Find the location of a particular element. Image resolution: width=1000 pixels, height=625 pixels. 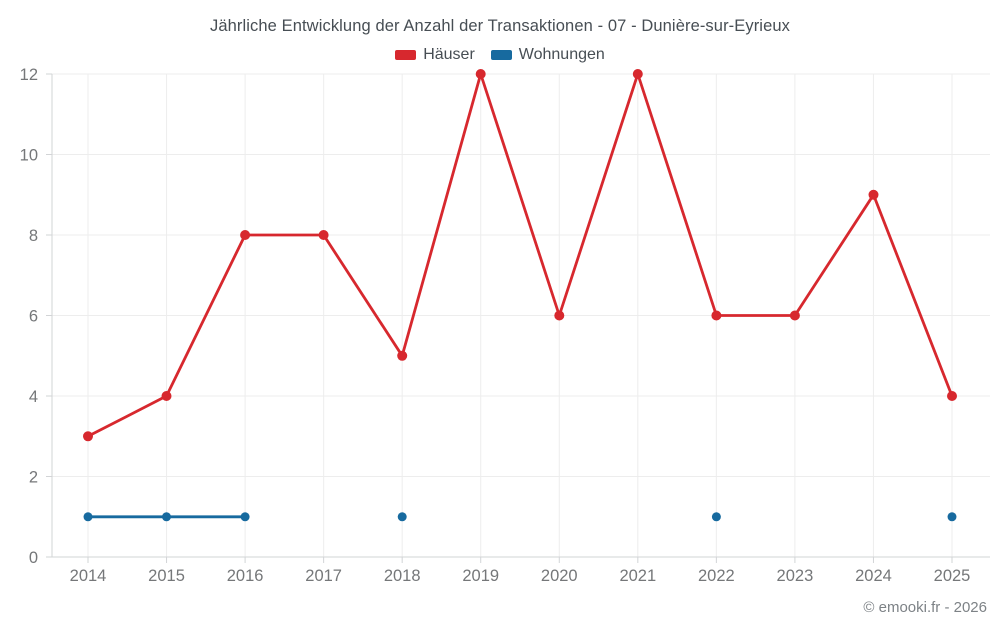

copyright-footer: © emooki.fr - 2026 is located at coordinates (925, 607).